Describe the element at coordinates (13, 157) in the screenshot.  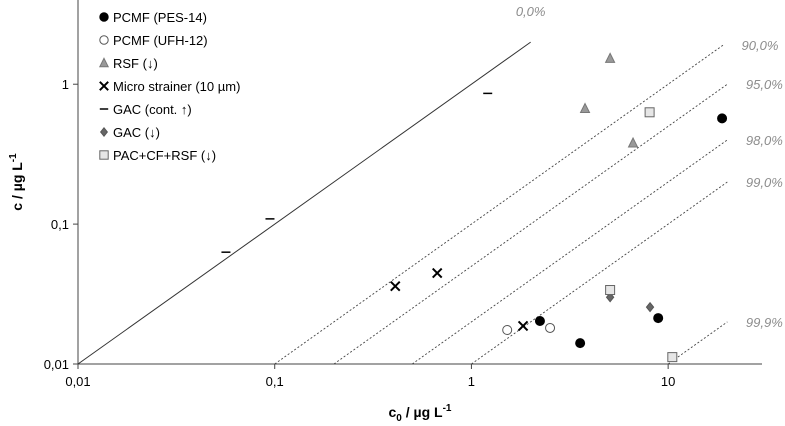
I see `y-label-sup: -1` at that location.